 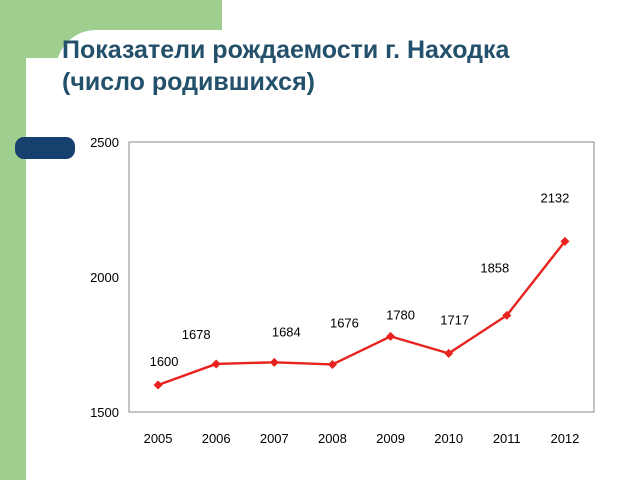 I want to click on x-tick-label: 2006, so click(x=216, y=438).